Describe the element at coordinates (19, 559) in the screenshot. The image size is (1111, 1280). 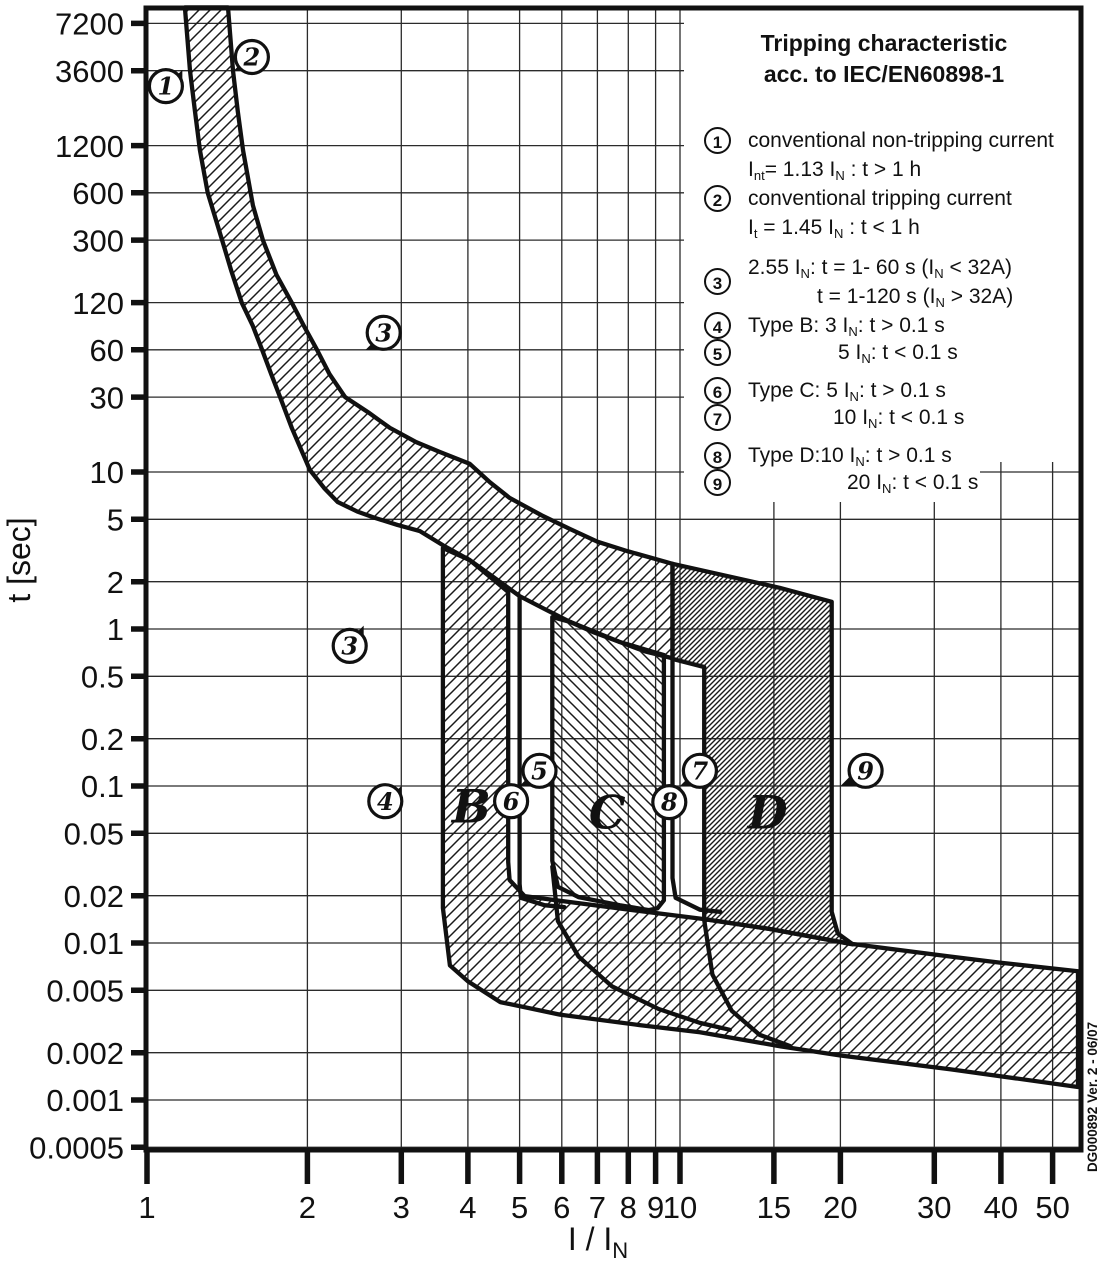
I see `y-axis-title: t [sec]` at that location.